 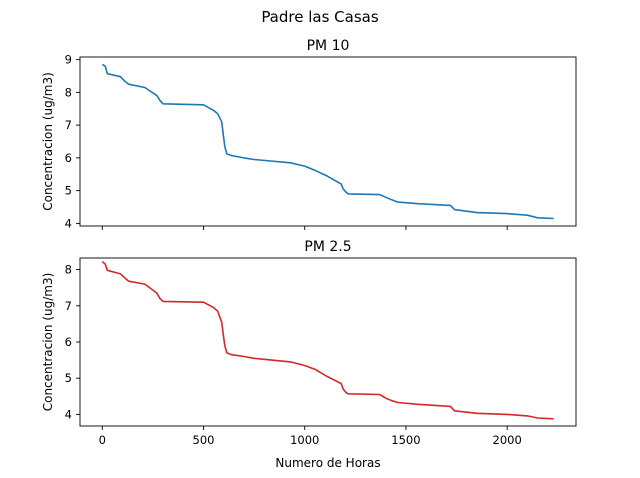 I want to click on chart-1-ytick-label-3: 7, so click(x=68, y=306).